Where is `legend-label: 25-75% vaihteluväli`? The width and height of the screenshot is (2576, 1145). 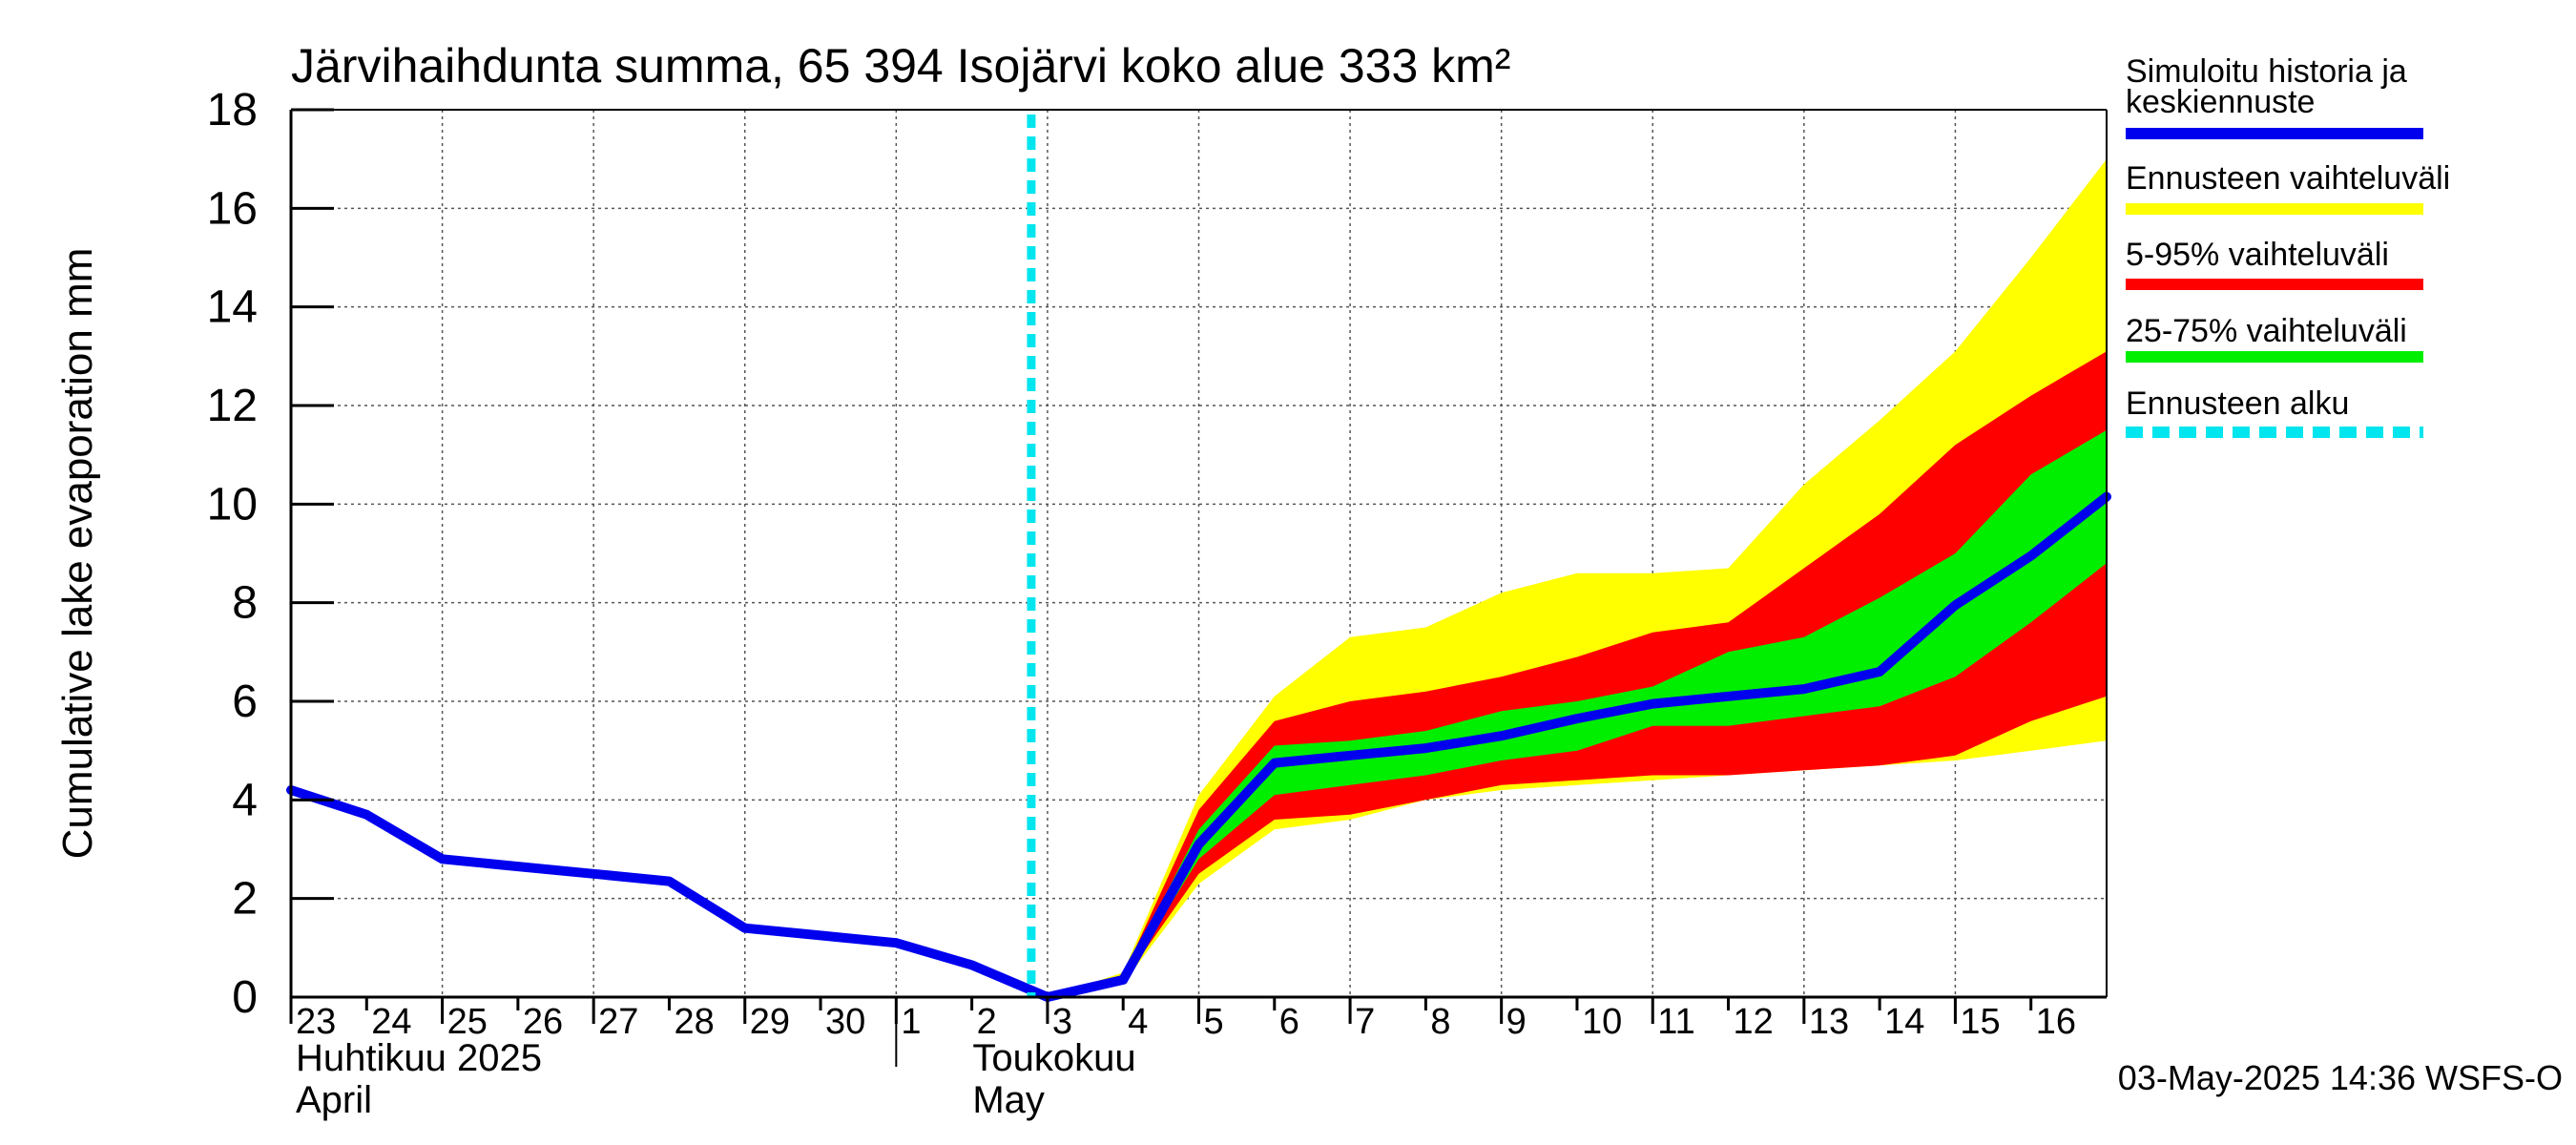 legend-label: 25-75% vaihteluväli is located at coordinates (2266, 331).